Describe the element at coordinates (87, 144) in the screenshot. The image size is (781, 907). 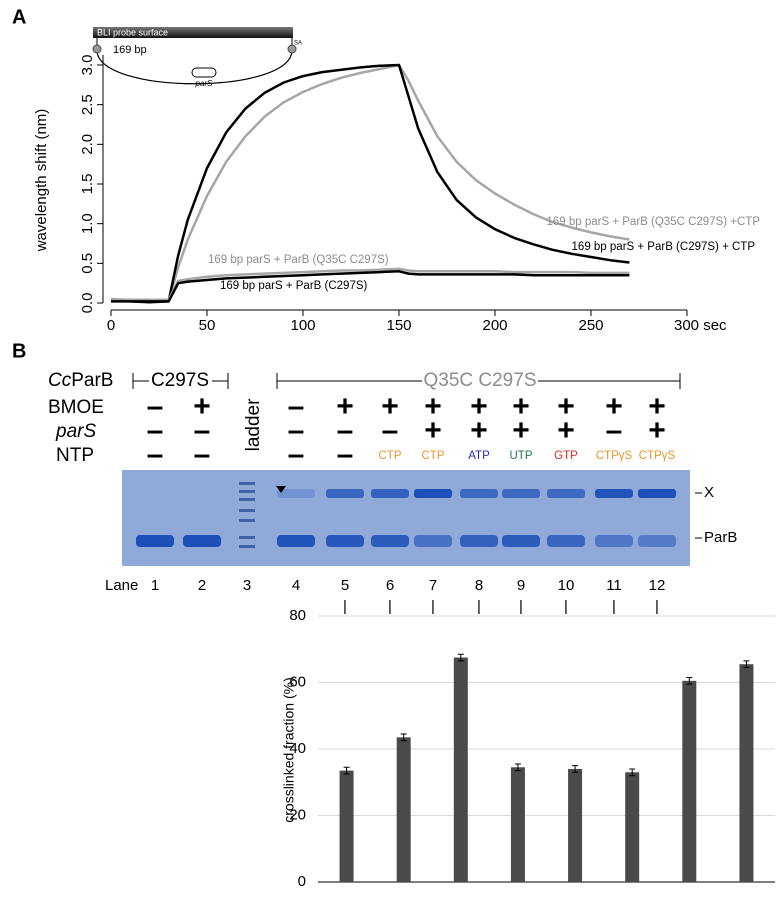
I see `y-tick-label: 2.0` at that location.